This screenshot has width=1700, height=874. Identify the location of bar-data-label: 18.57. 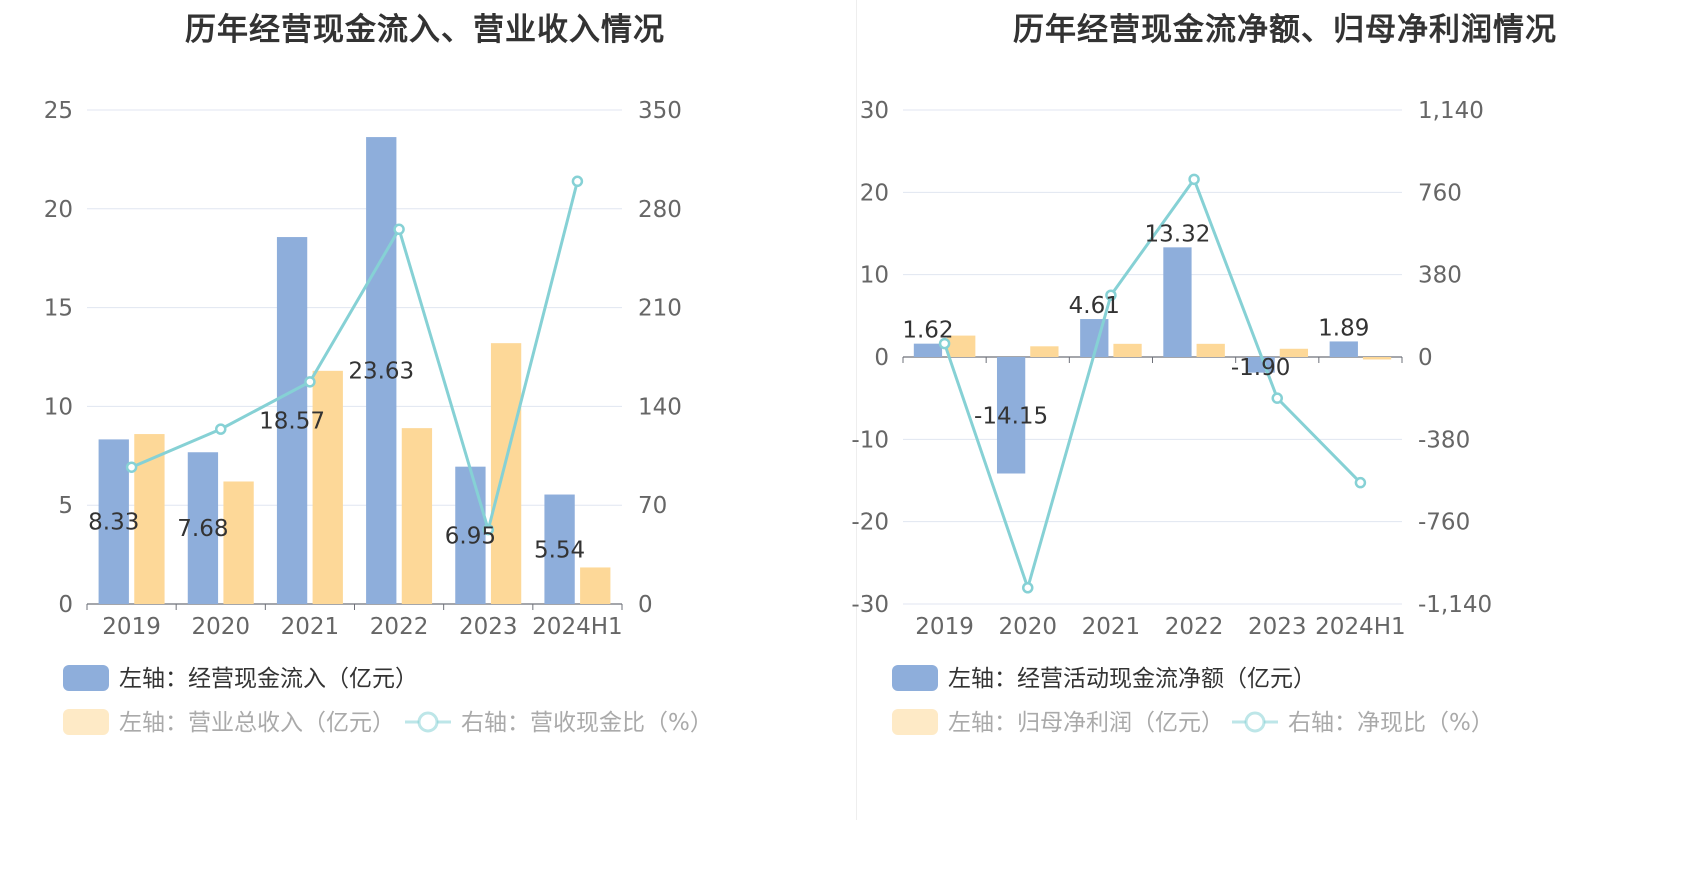
(292, 422).